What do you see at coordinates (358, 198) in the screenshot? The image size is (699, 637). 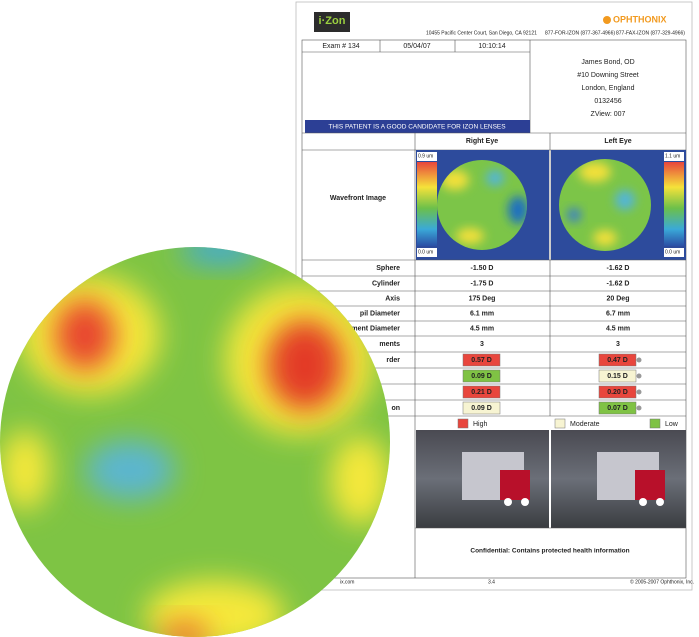 I see `wavefront-label: Wavefront Image` at bounding box center [358, 198].